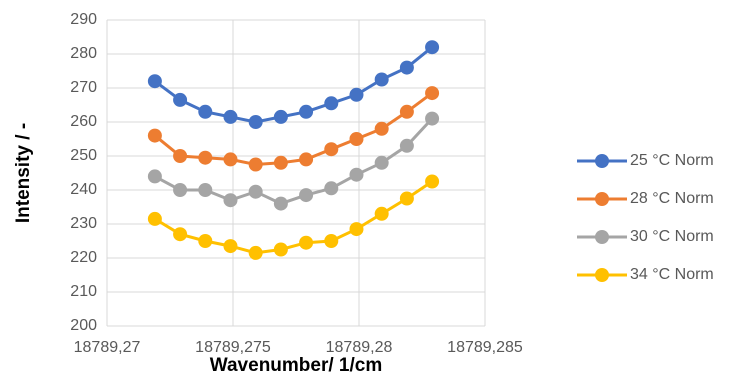  What do you see at coordinates (83, 121) in the screenshot?
I see `y-tick-label: 260` at bounding box center [83, 121].